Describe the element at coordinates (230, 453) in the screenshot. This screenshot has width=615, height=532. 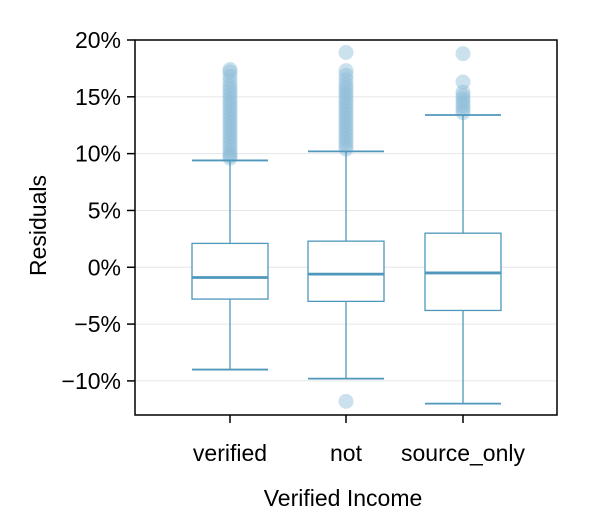
I see `x-tick-label: verified` at that location.